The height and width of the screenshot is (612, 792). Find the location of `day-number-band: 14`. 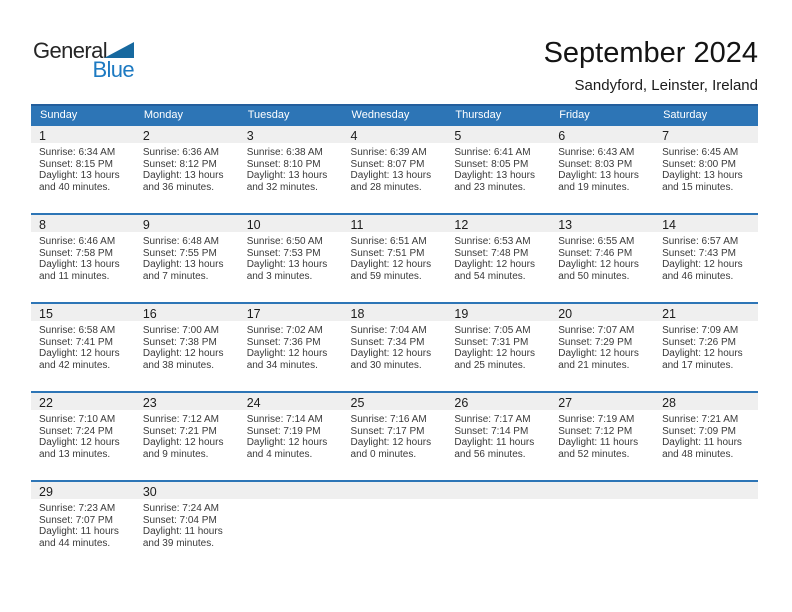

day-number-band: 14 is located at coordinates (706, 223).